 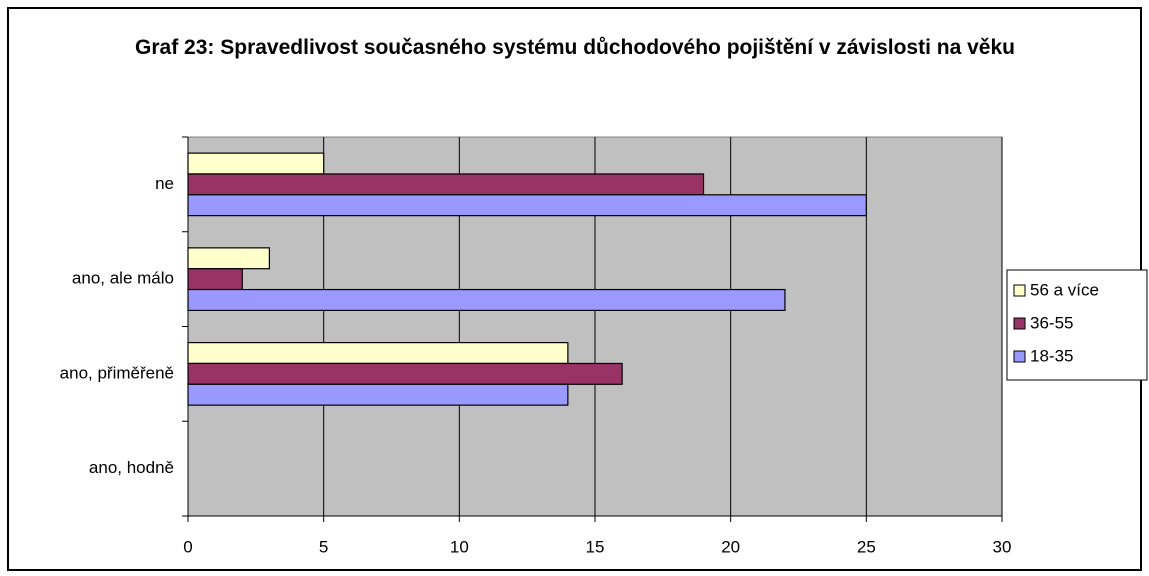 I want to click on legend-label: 36-55, so click(x=1051, y=322).